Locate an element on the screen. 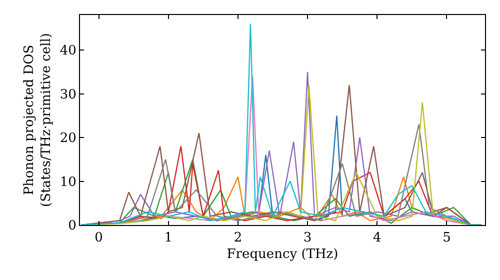 The image size is (500, 280). x-tick-label: 3 is located at coordinates (307, 238).